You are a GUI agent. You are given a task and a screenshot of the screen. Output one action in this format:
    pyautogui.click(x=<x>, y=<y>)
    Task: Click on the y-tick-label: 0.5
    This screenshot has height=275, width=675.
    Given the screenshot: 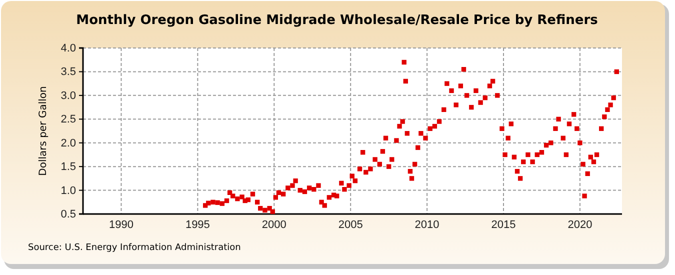 What is the action you would take?
    pyautogui.click(x=68, y=214)
    